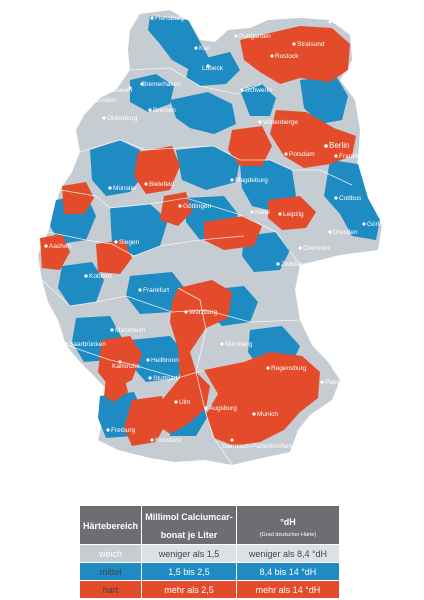 The height and width of the screenshot is (600, 424). Describe the element at coordinates (293, 214) in the screenshot. I see `svg-text: Leipzig` at that location.